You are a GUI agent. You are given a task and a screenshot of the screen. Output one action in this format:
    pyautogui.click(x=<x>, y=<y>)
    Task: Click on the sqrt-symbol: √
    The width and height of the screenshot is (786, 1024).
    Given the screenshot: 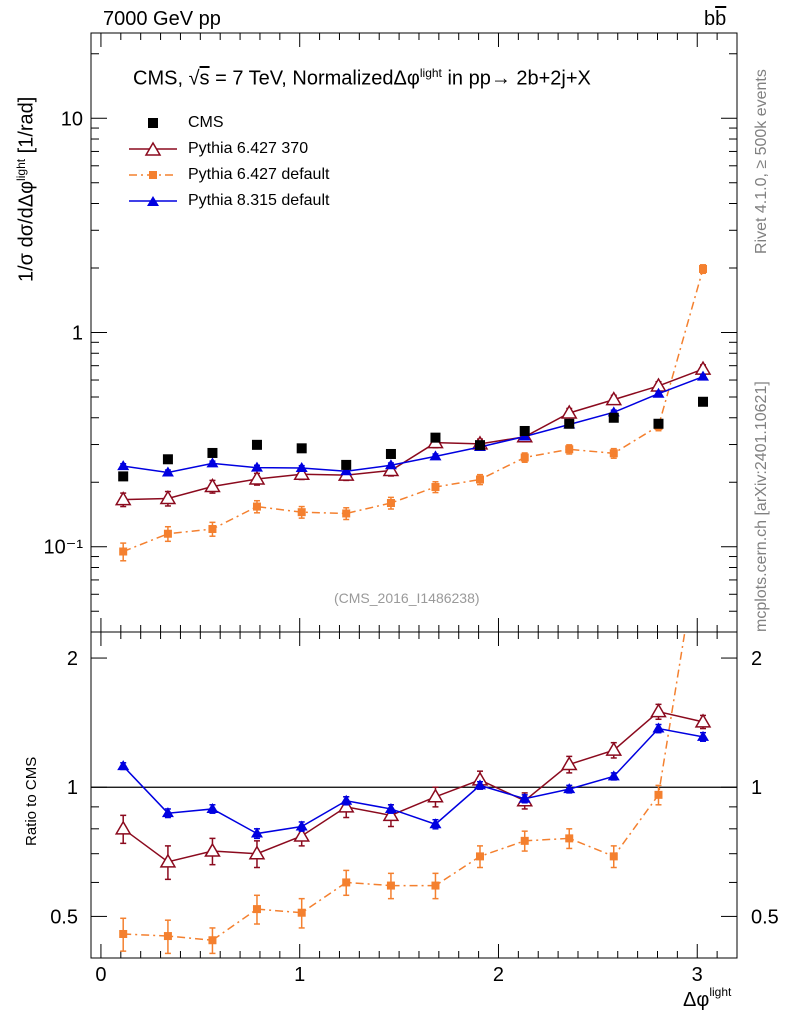 What is the action you would take?
    pyautogui.click(x=194, y=78)
    